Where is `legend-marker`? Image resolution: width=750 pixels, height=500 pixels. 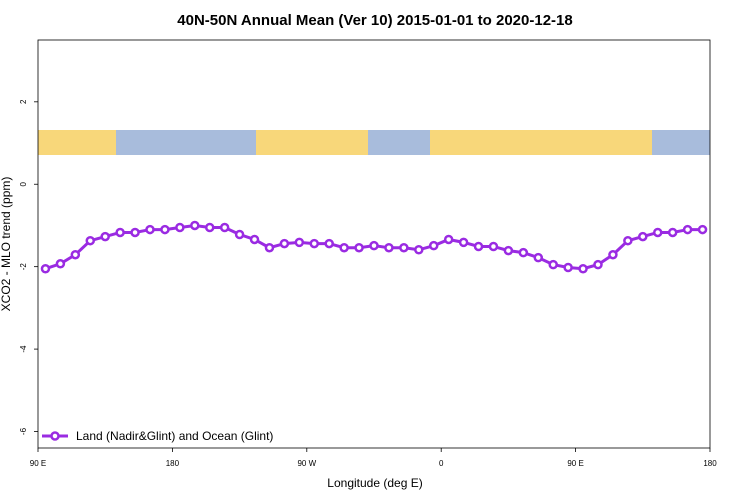
legend-marker is located at coordinates (55, 436).